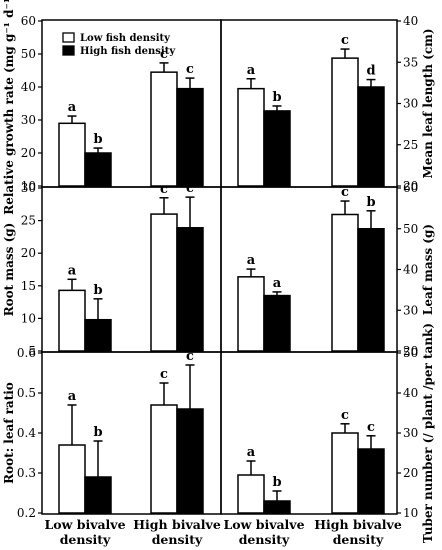 This screenshot has width=442, height=550. I want to click on x-label-left-high-line1: High bivalve, so click(177, 524).